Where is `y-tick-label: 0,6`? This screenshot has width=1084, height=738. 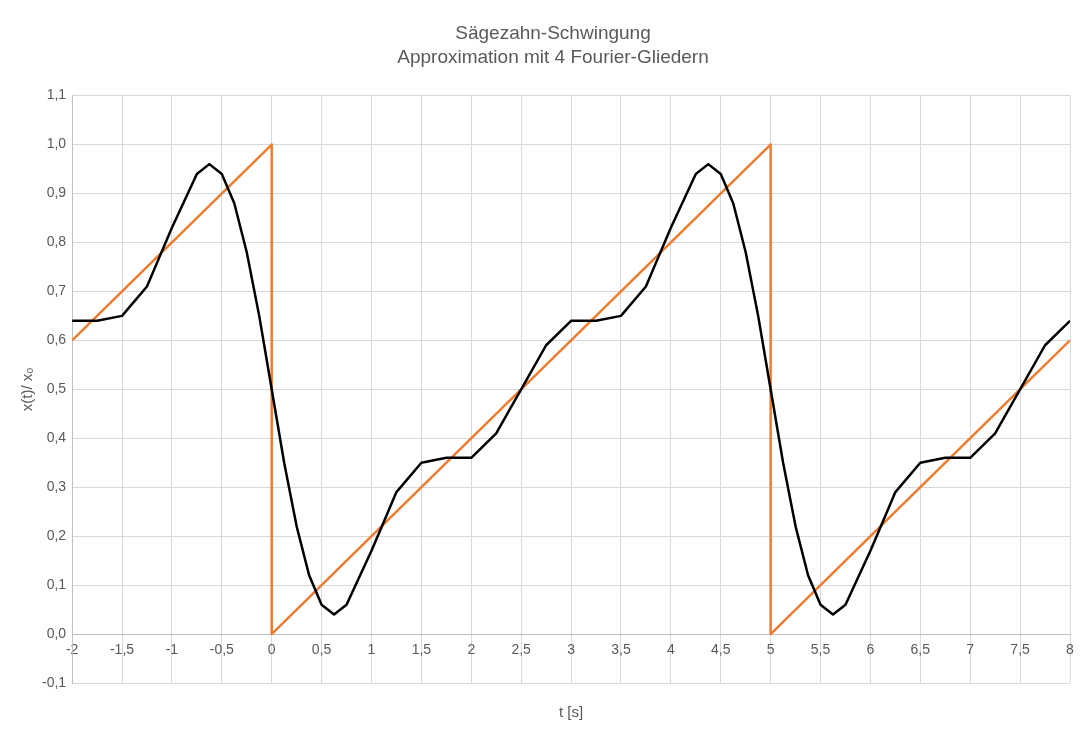 y-tick-label: 0,6 is located at coordinates (56, 339).